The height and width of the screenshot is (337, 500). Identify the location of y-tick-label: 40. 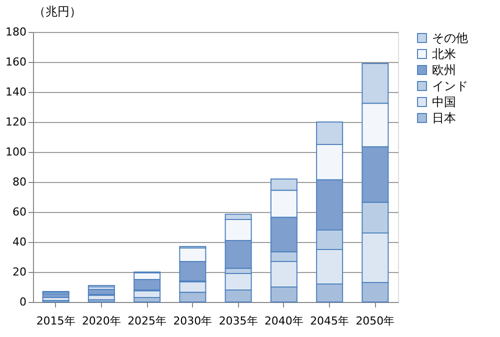
(19, 242).